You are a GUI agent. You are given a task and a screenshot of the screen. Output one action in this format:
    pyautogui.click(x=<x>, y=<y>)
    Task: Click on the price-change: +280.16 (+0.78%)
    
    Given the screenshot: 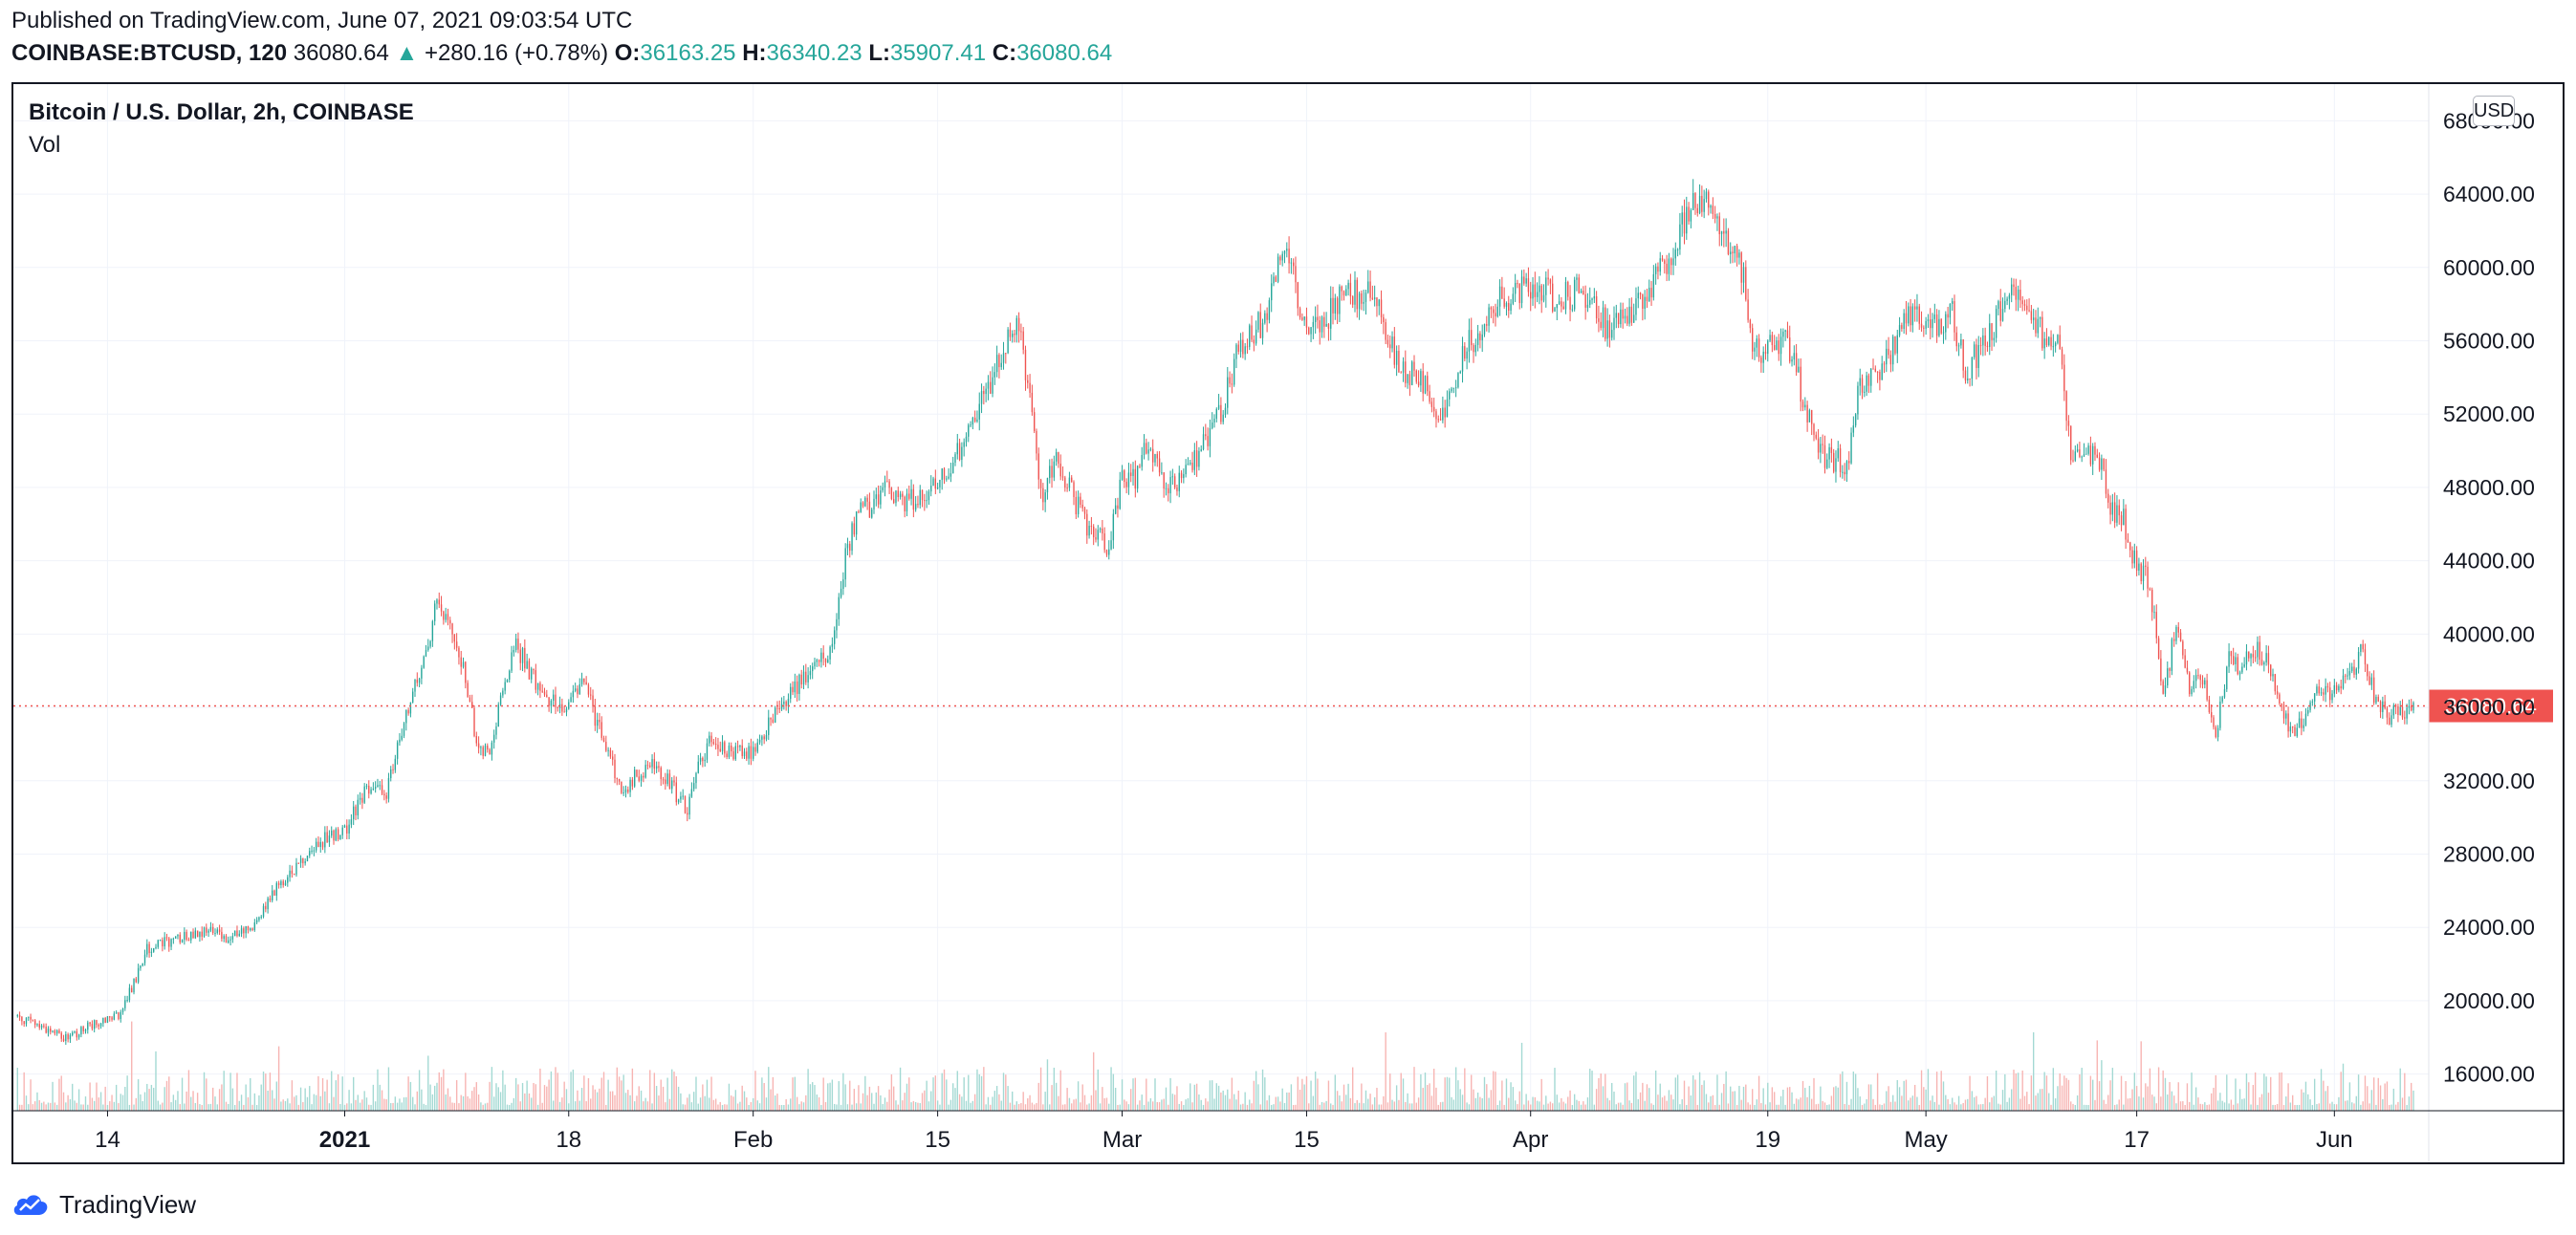 What is the action you would take?
    pyautogui.click(x=516, y=53)
    